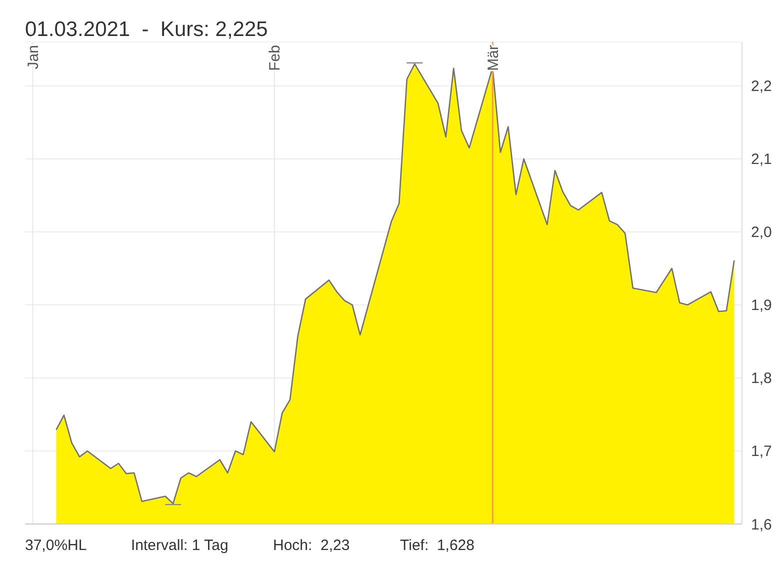 This screenshot has height=561, width=780. Describe the element at coordinates (761, 233) in the screenshot. I see `y-tick-label: 2,0` at that location.